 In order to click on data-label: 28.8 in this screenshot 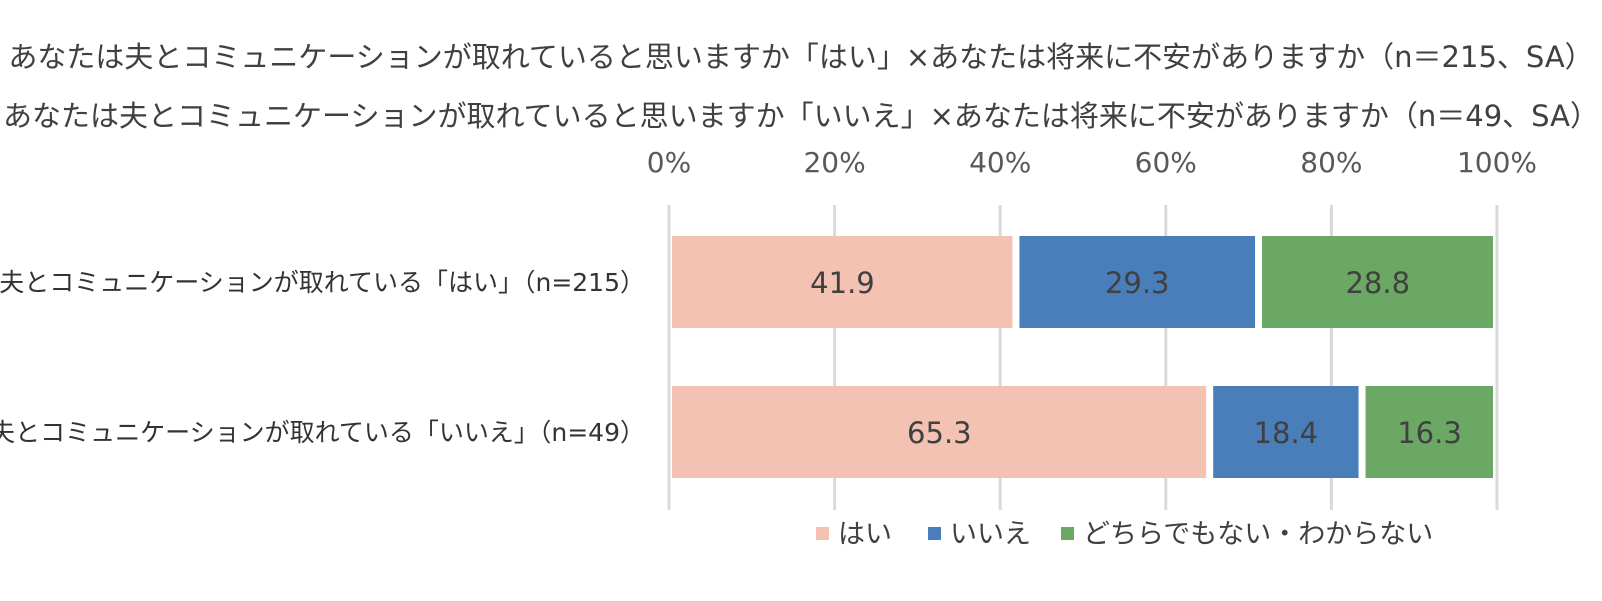, I will do `click(1377, 283)`.